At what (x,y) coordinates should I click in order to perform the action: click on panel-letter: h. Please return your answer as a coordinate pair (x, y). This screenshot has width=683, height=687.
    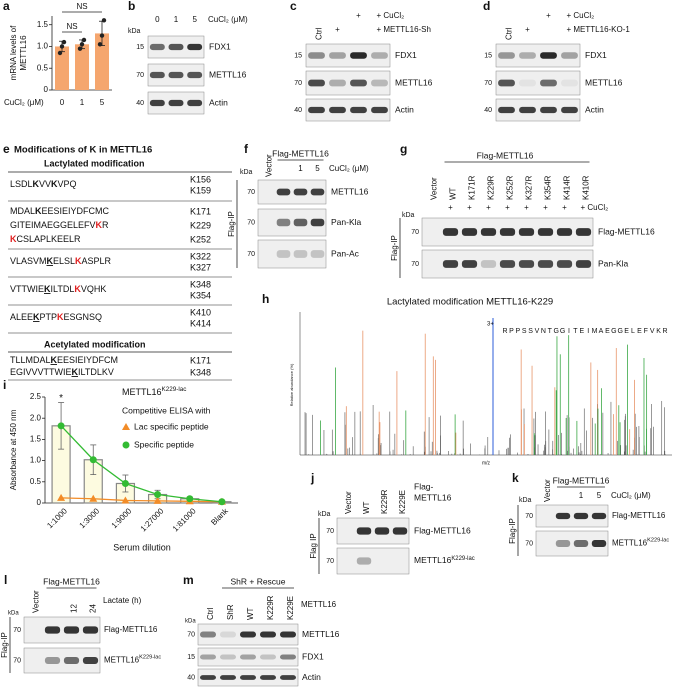
    Looking at the image, I should click on (265, 299).